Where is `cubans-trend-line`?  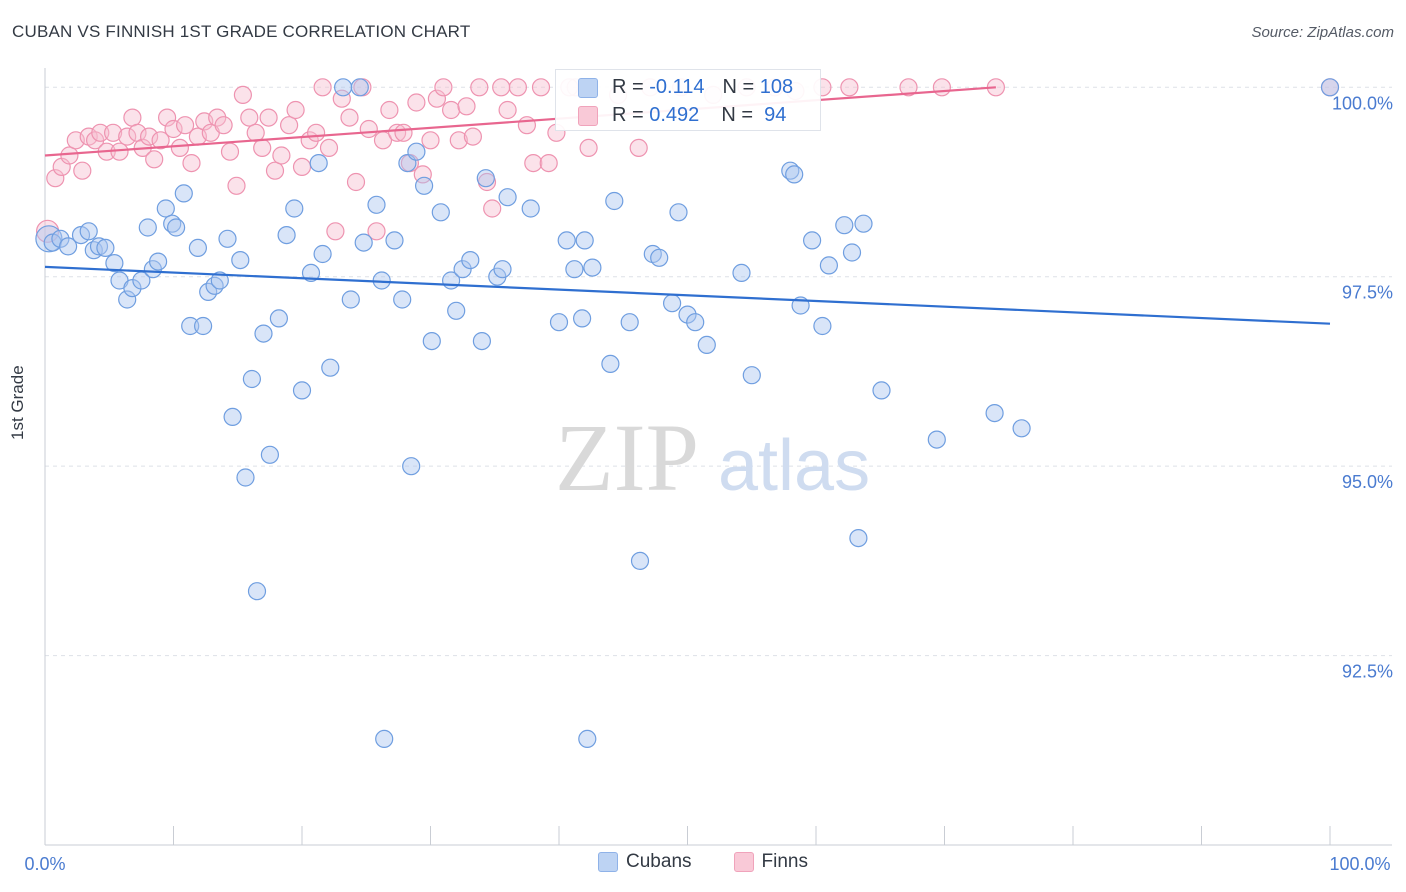
cubans-trend-line is located at coordinates (687, 295).